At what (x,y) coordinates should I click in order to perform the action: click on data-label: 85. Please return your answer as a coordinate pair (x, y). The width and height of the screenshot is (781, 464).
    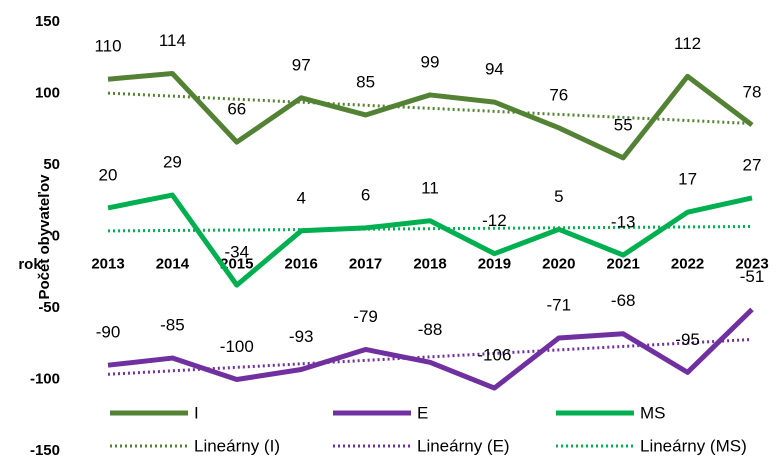
    Looking at the image, I should click on (365, 81).